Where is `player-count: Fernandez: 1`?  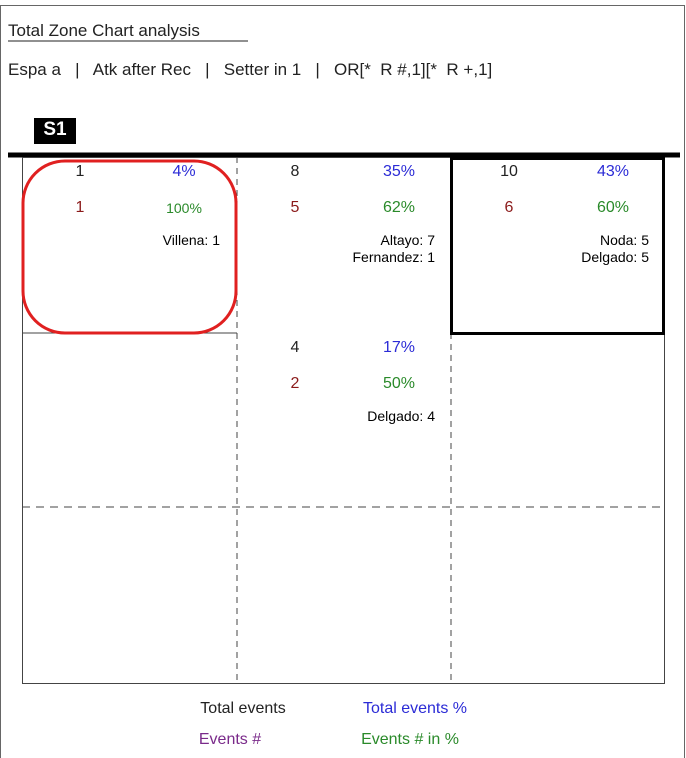 player-count: Fernandez: 1 is located at coordinates (394, 257).